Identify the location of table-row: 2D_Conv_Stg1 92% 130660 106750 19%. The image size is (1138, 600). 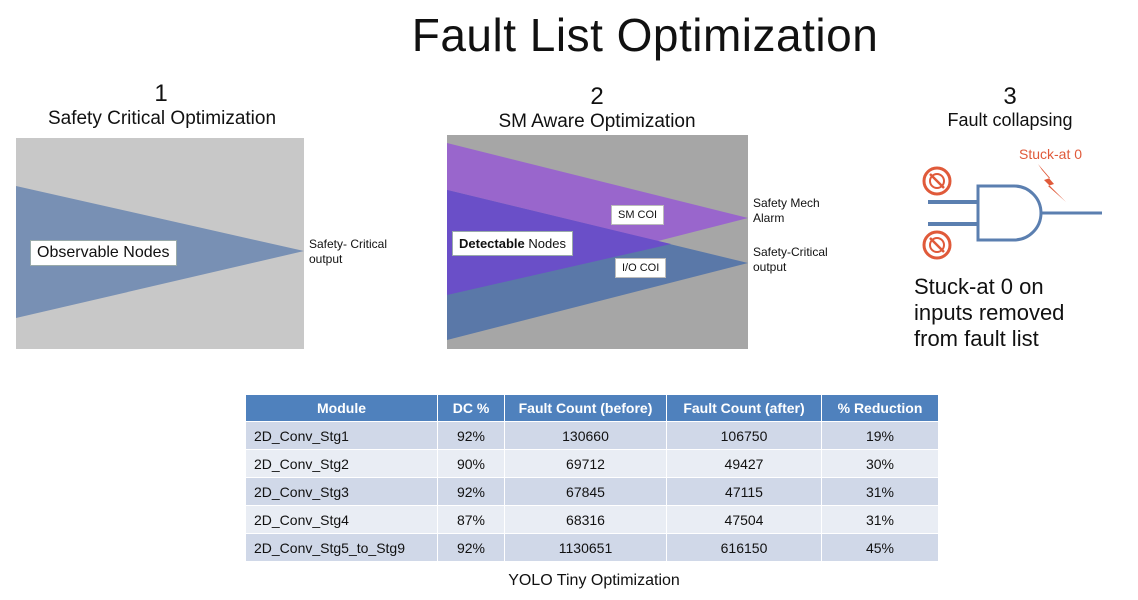
(592, 435).